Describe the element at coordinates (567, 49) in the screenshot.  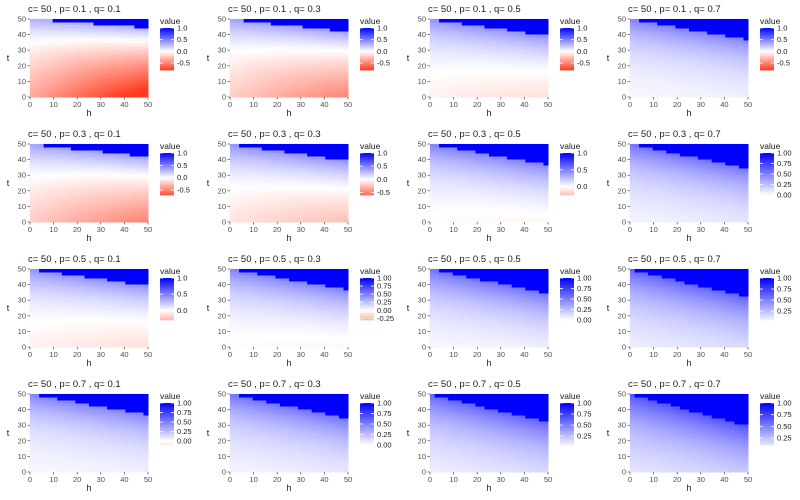
I see `legend-colorbar` at that location.